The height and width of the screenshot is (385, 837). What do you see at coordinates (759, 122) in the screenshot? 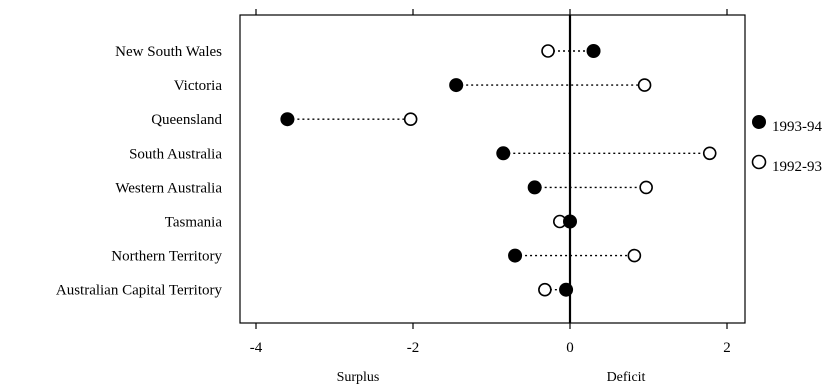
I see `legend-marker-filled` at bounding box center [759, 122].